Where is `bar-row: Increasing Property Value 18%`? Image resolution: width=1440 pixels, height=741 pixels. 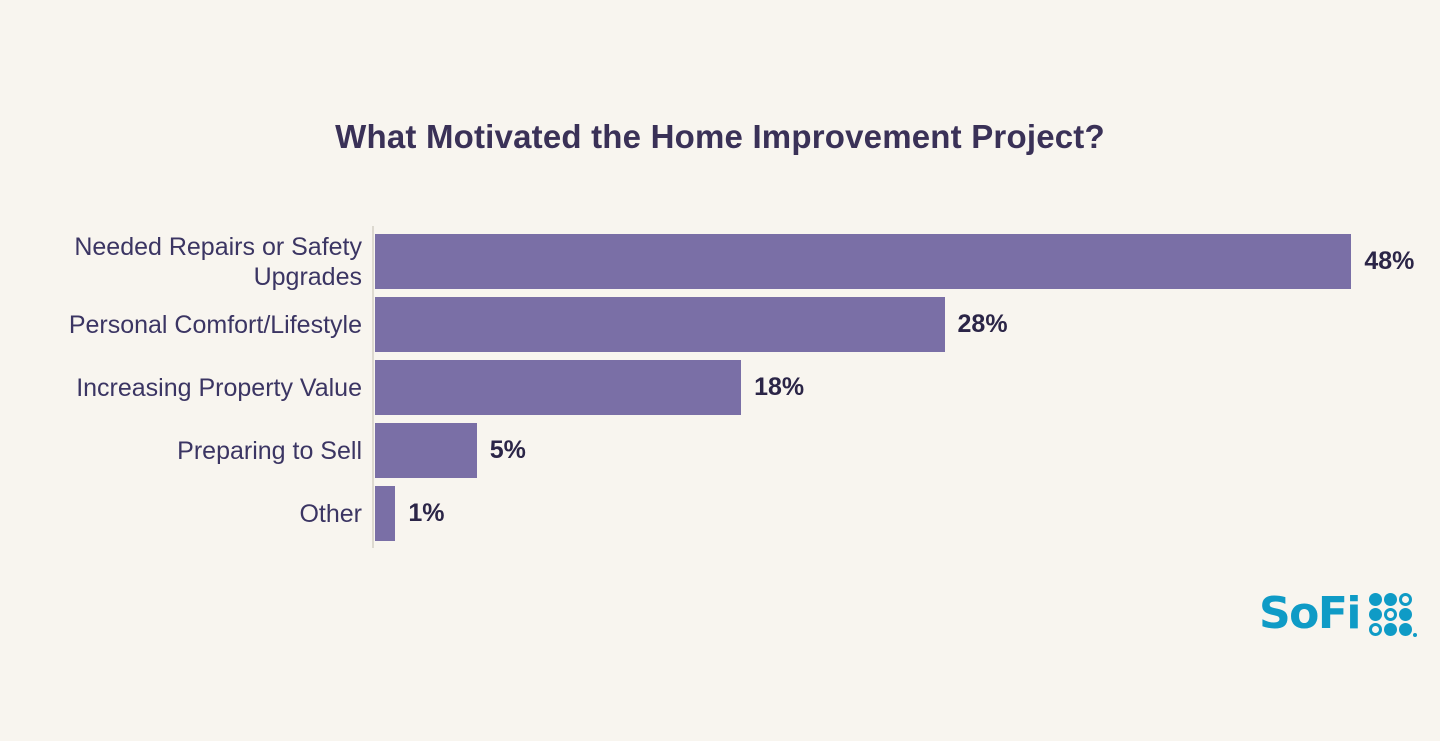
bar-row: Increasing Property Value 18% is located at coordinates (720, 387).